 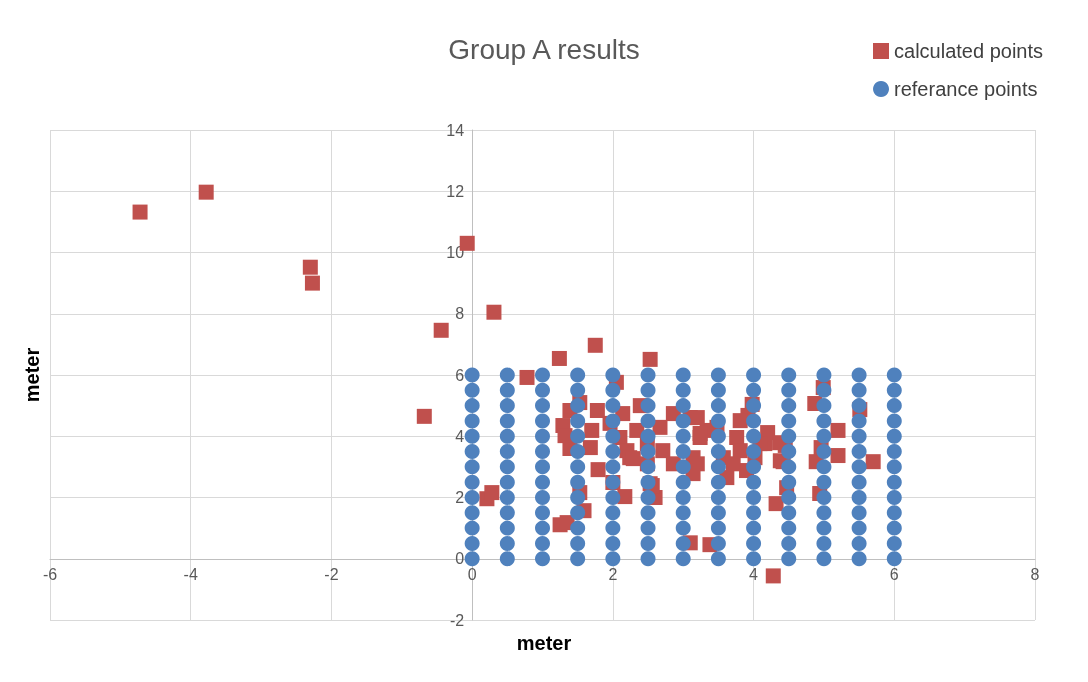 What do you see at coordinates (460, 375) in the screenshot?
I see `y-tick-label: 6` at bounding box center [460, 375].